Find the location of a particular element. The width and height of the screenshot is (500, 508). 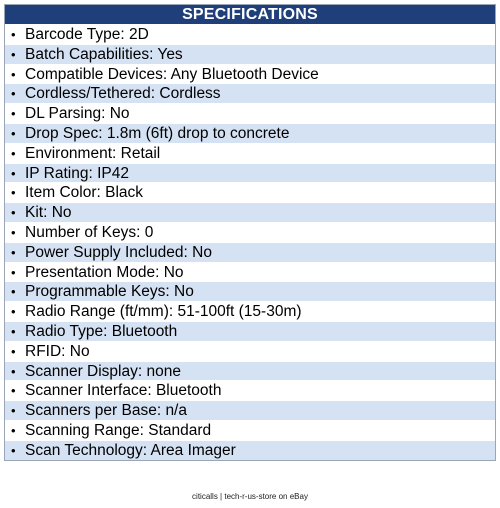

spec-row: • Number of Keys: 0 is located at coordinates (250, 231).